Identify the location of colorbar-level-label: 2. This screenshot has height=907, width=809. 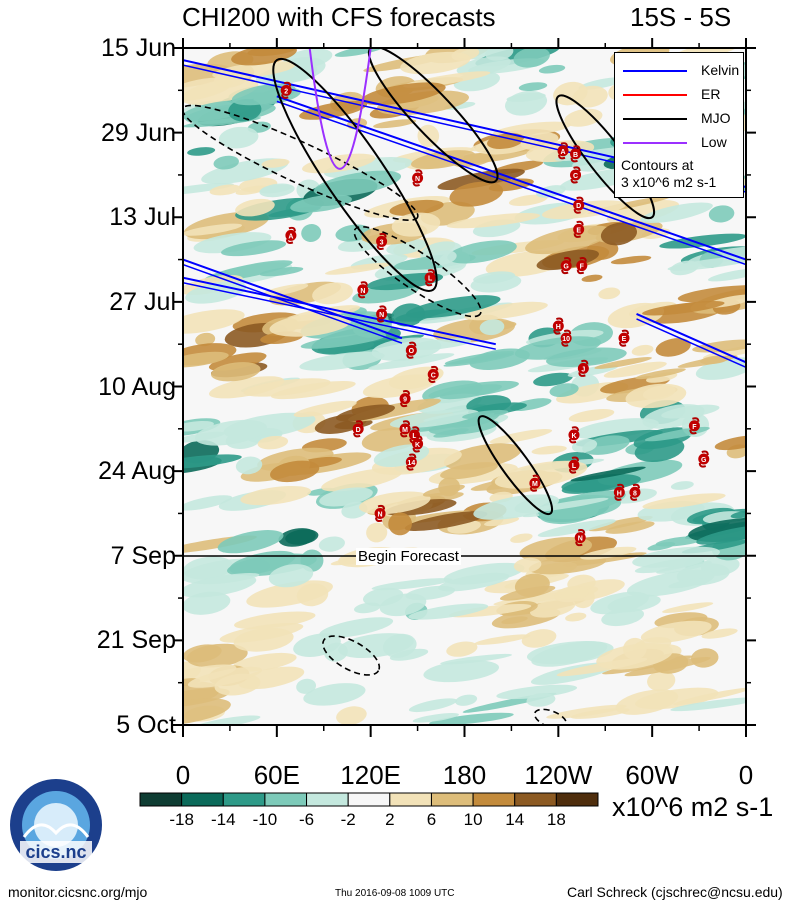
(390, 819).